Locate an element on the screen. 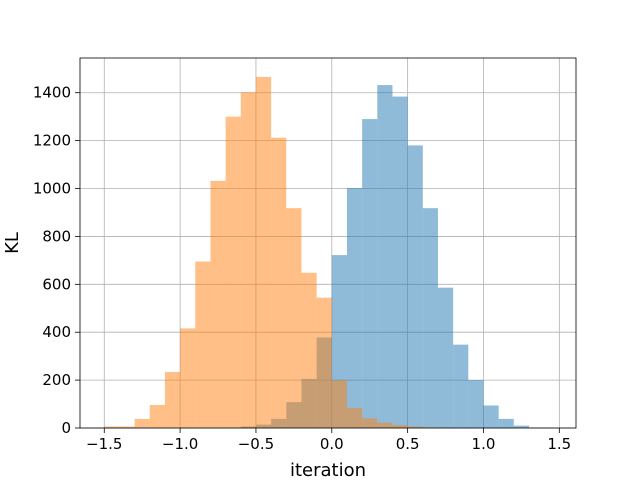 This screenshot has height=480, width=640. y-tick-label: 1400 is located at coordinates (52, 93).